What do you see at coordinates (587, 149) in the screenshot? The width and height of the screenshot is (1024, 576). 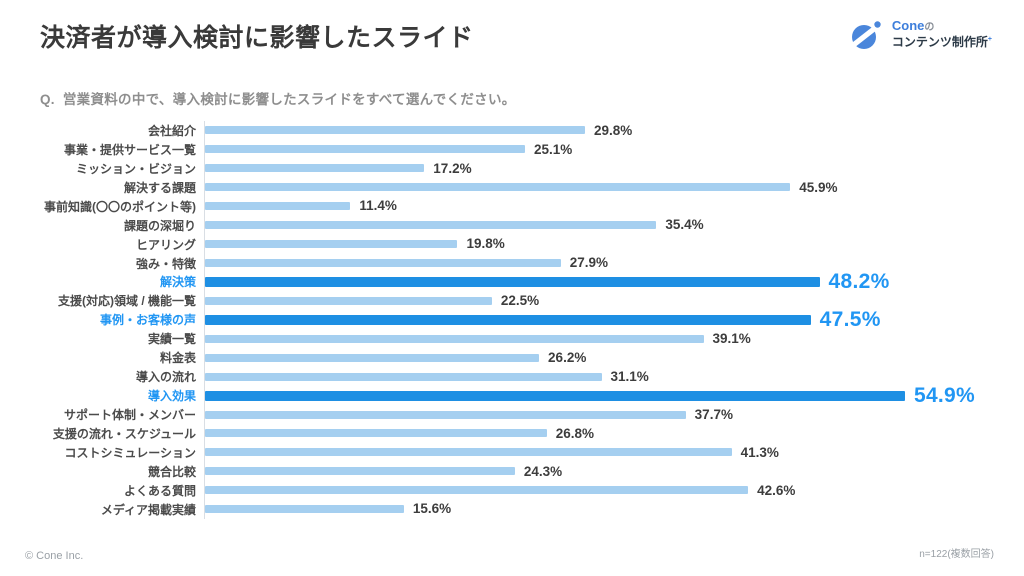 I see `bar-track: 25.1%` at bounding box center [587, 149].